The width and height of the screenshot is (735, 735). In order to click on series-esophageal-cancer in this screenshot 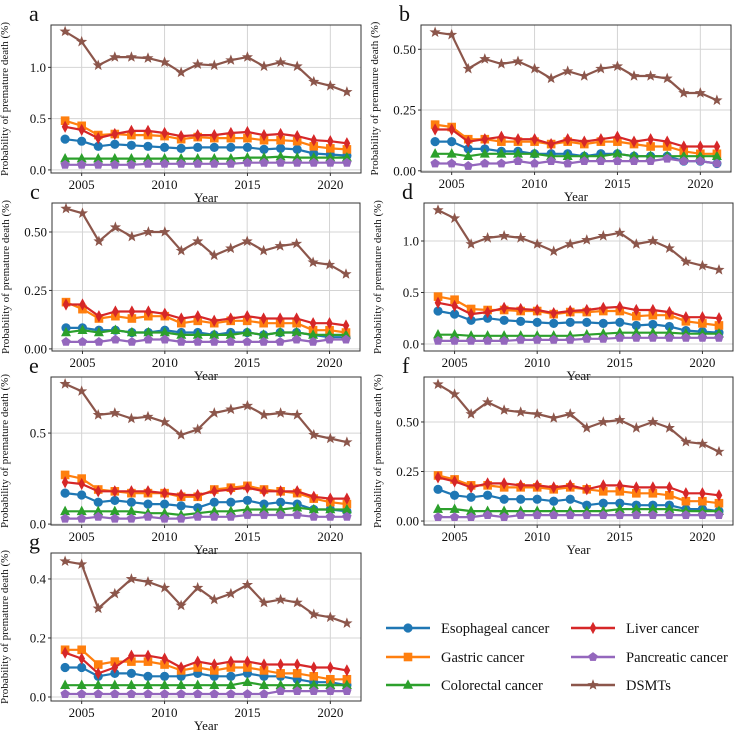, I will do `click(578, 500)`.